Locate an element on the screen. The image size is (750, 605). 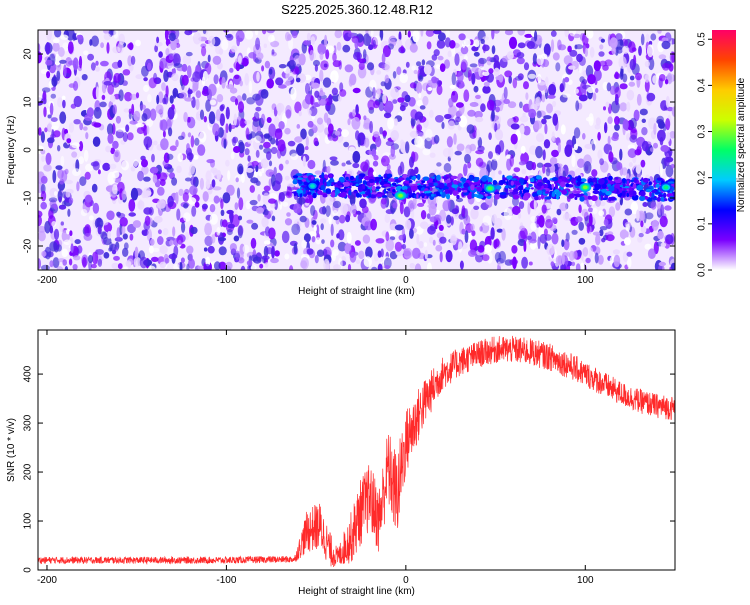
signal-hotspot is located at coordinates (312, 186).